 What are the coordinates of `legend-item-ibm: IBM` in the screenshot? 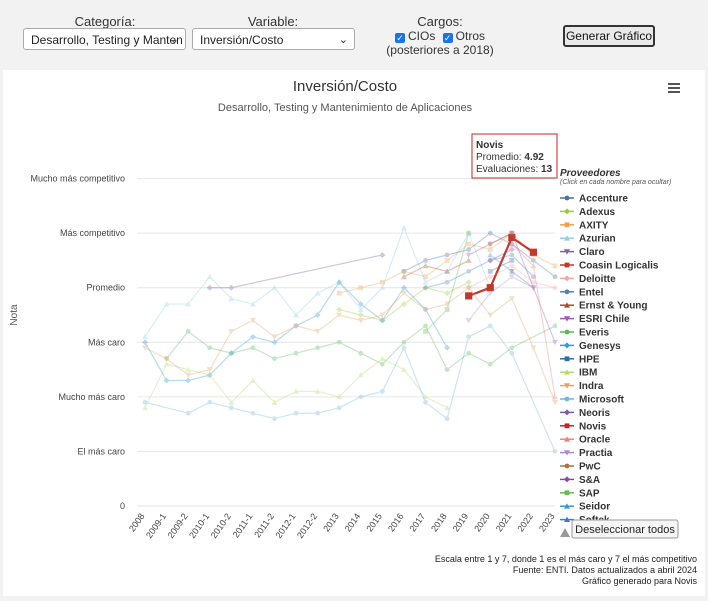 It's located at (578, 373).